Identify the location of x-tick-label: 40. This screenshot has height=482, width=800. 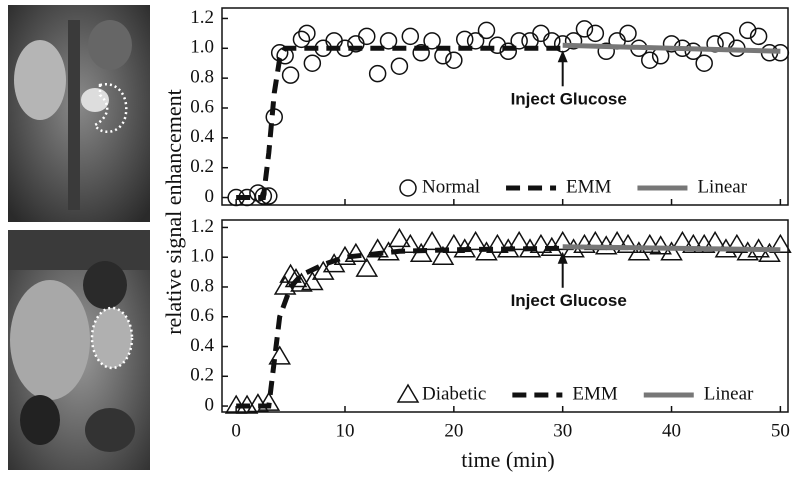
(671, 430).